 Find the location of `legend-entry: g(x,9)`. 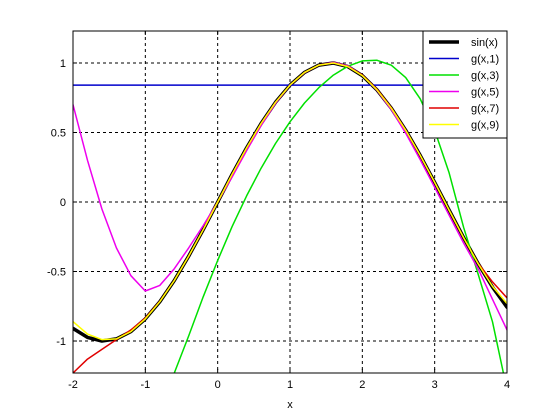

legend-entry: g(x,9) is located at coordinates (485, 126).